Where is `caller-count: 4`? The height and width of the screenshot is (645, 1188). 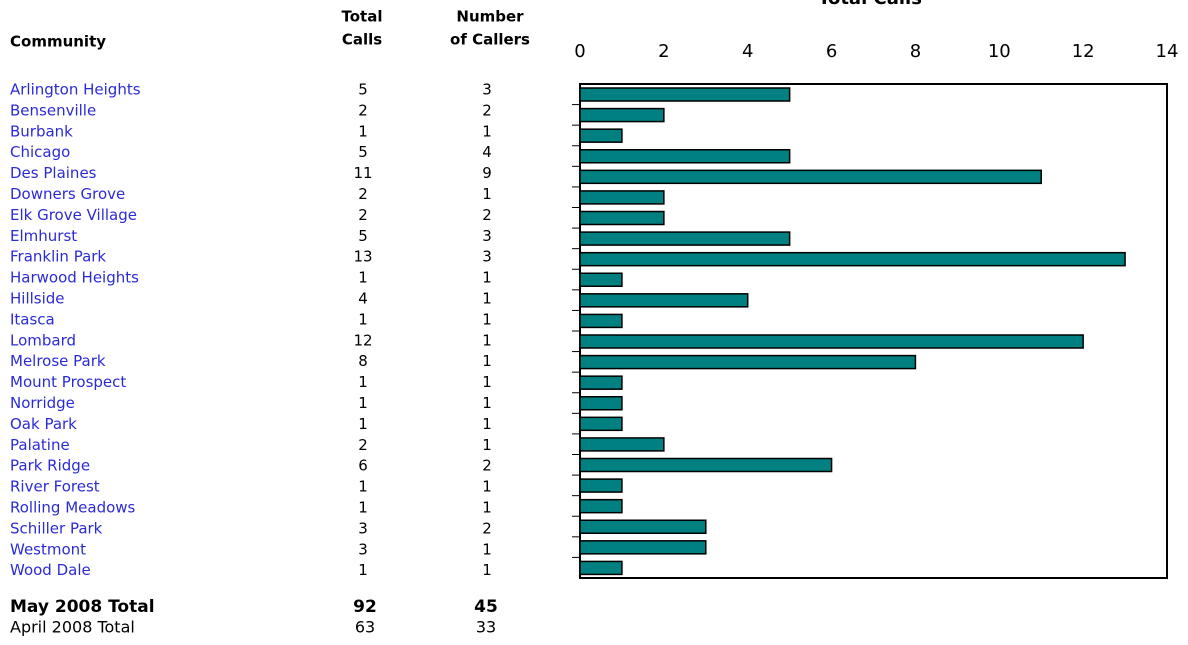
caller-count: 4 is located at coordinates (487, 152).